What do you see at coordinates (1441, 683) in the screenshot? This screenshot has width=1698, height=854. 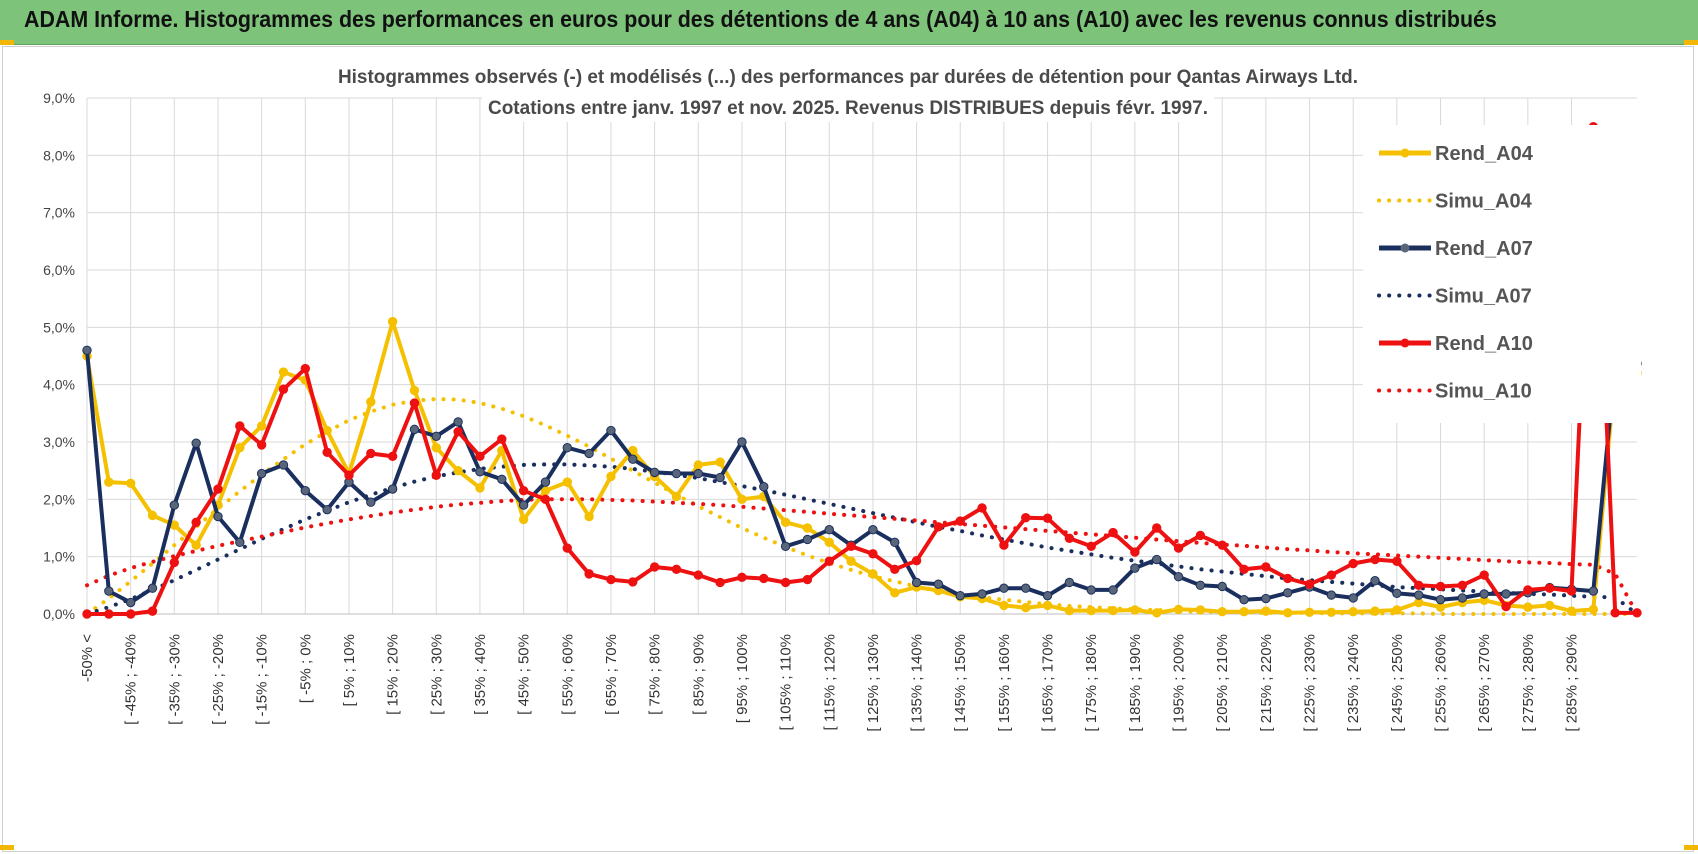 I see `x-tick-label: [ 255% ; 260%` at bounding box center [1441, 683].